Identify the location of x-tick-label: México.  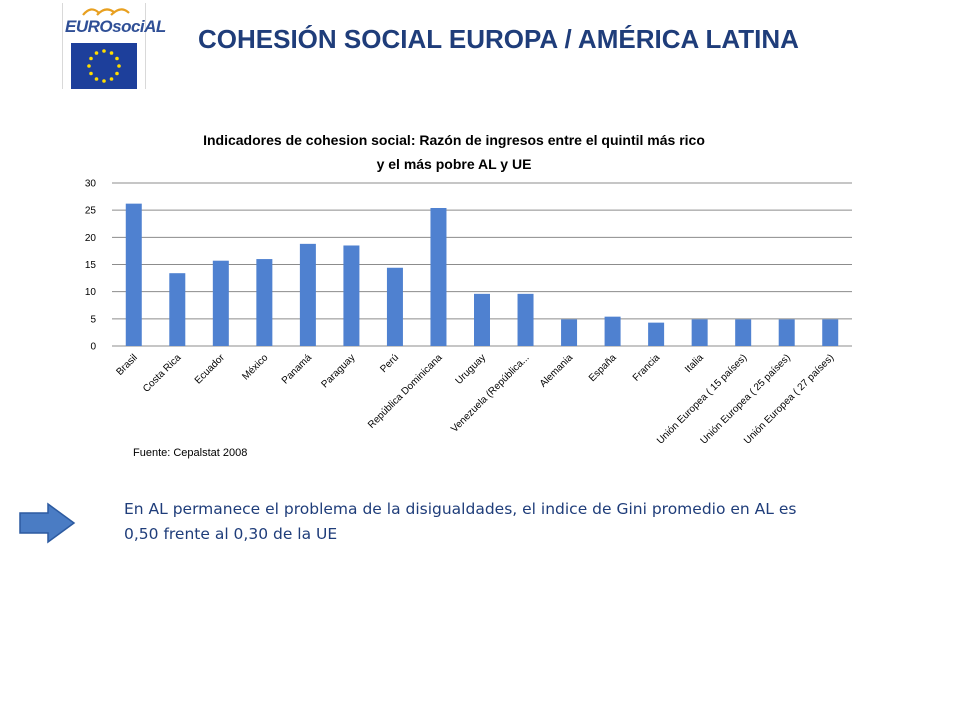
(255, 367).